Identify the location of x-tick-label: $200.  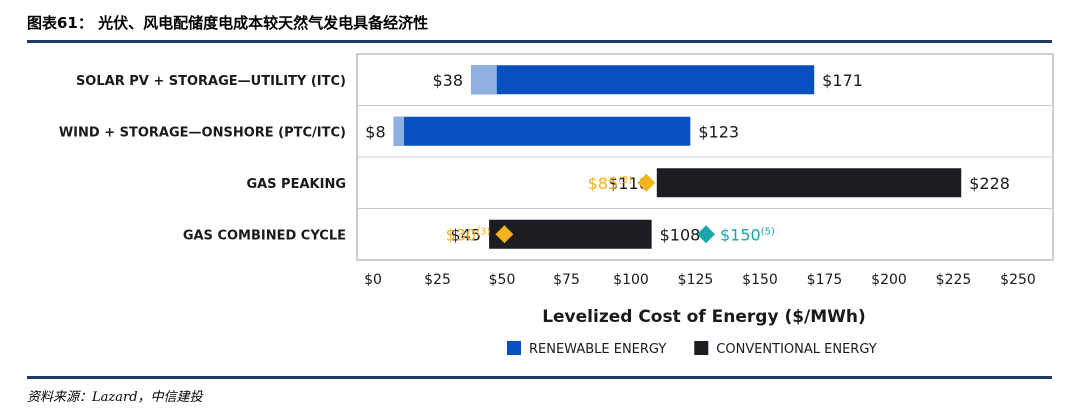
(889, 280).